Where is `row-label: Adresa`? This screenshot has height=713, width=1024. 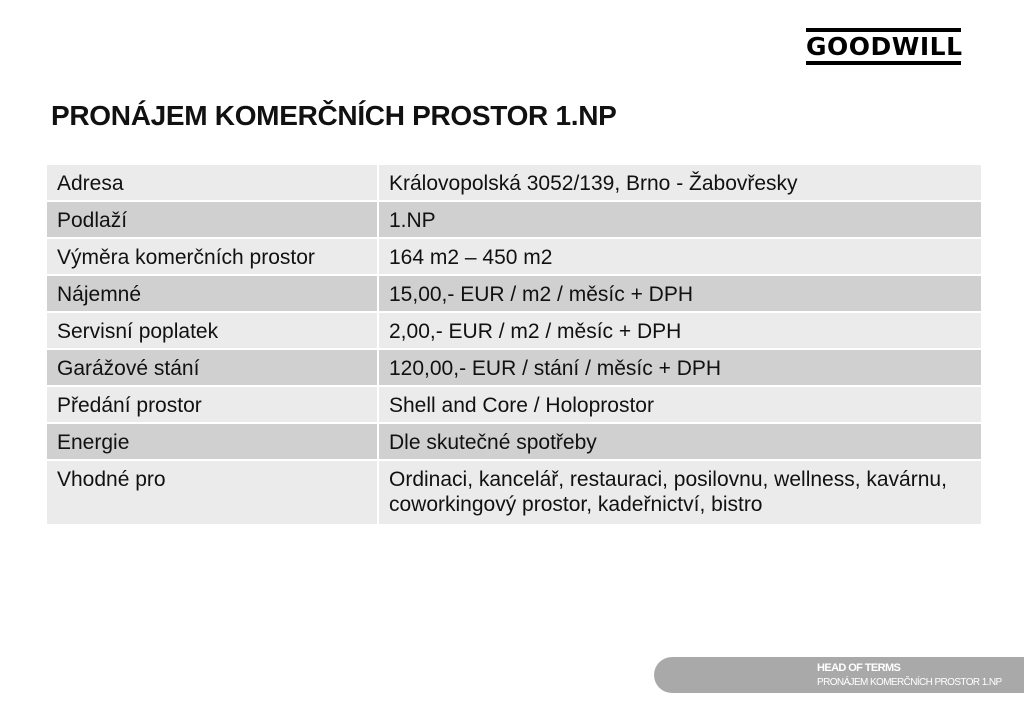 row-label: Adresa is located at coordinates (212, 182).